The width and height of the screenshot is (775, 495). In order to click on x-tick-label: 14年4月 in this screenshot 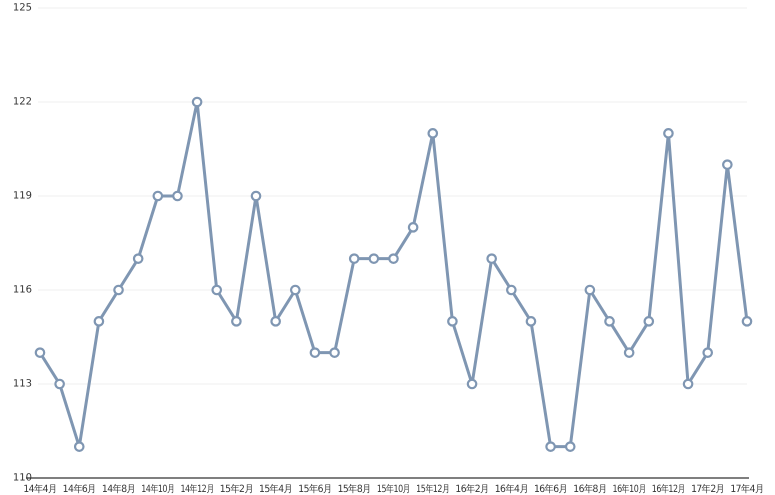, I will do `click(41, 489)`.